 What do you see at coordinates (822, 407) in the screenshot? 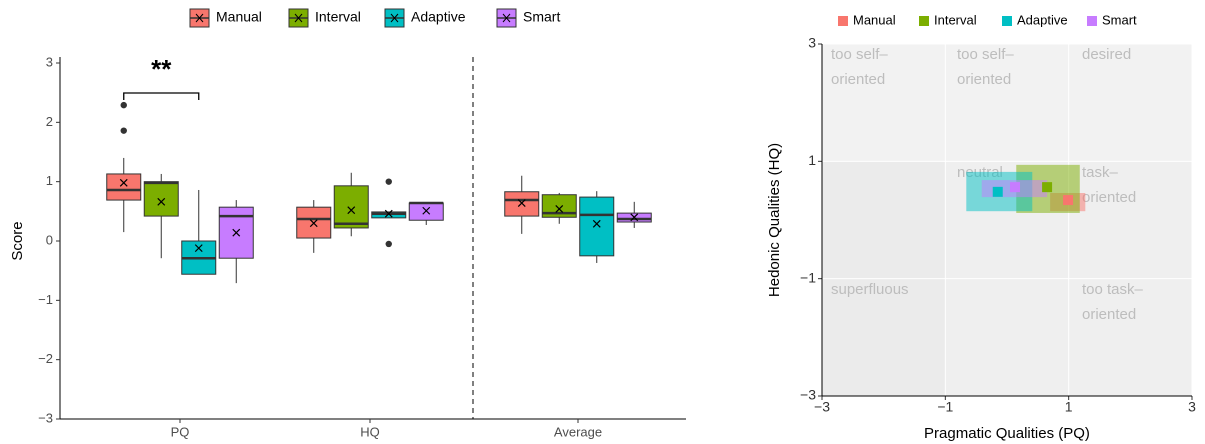
I see `x-tick-label: −3` at bounding box center [822, 407].